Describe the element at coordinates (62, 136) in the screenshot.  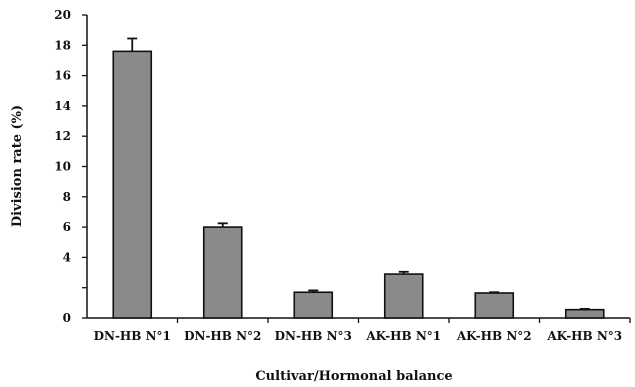
I see `y-tick-label: 12` at that location.